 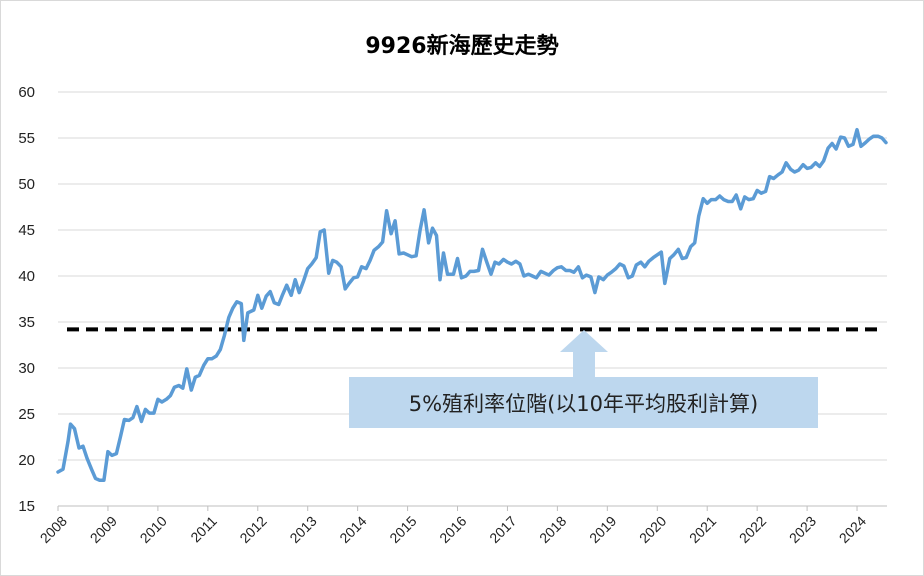 I want to click on callout-text: 5%殖利率位階(以10年平均股利計算), so click(x=583, y=404).